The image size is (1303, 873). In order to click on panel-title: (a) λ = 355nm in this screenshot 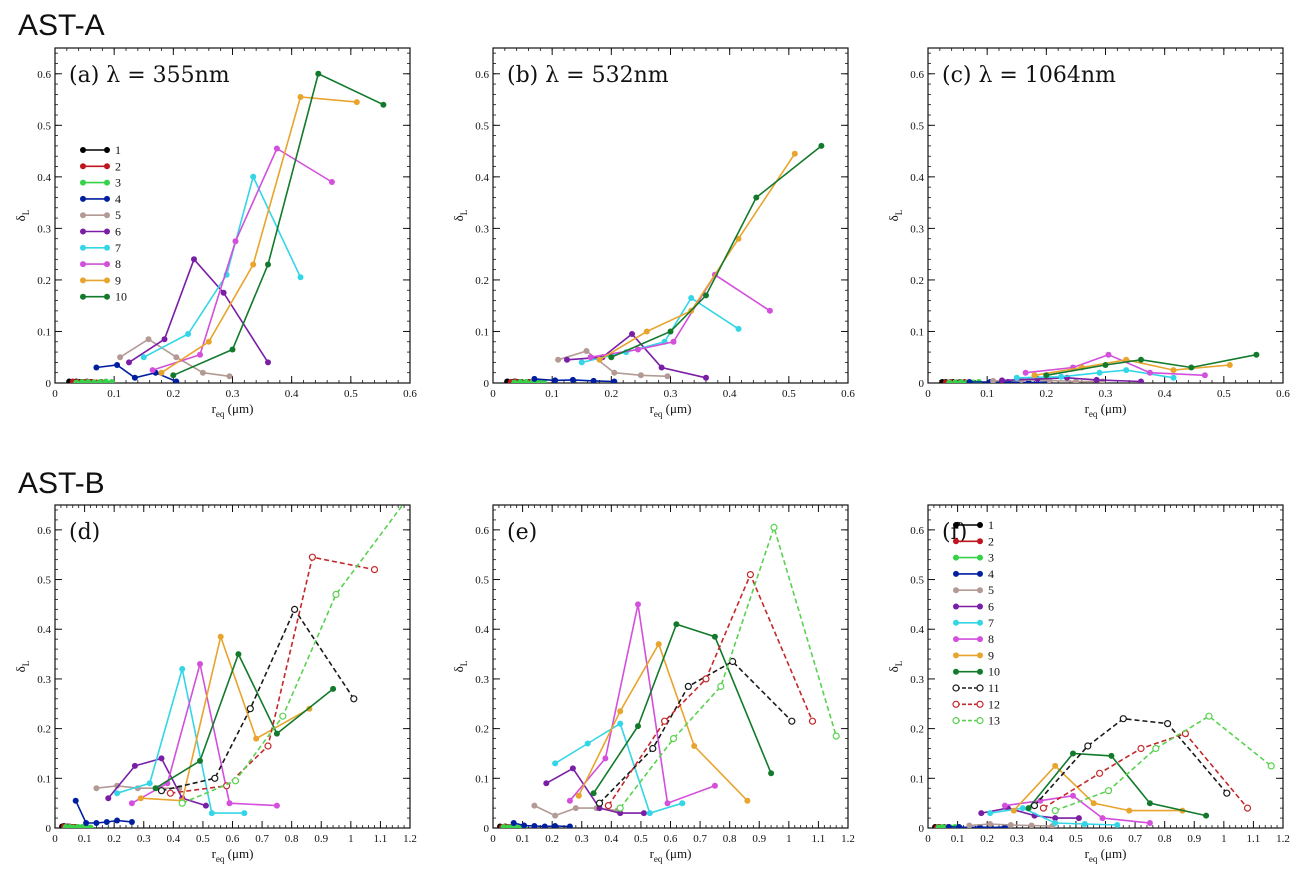, I will do `click(149, 75)`.